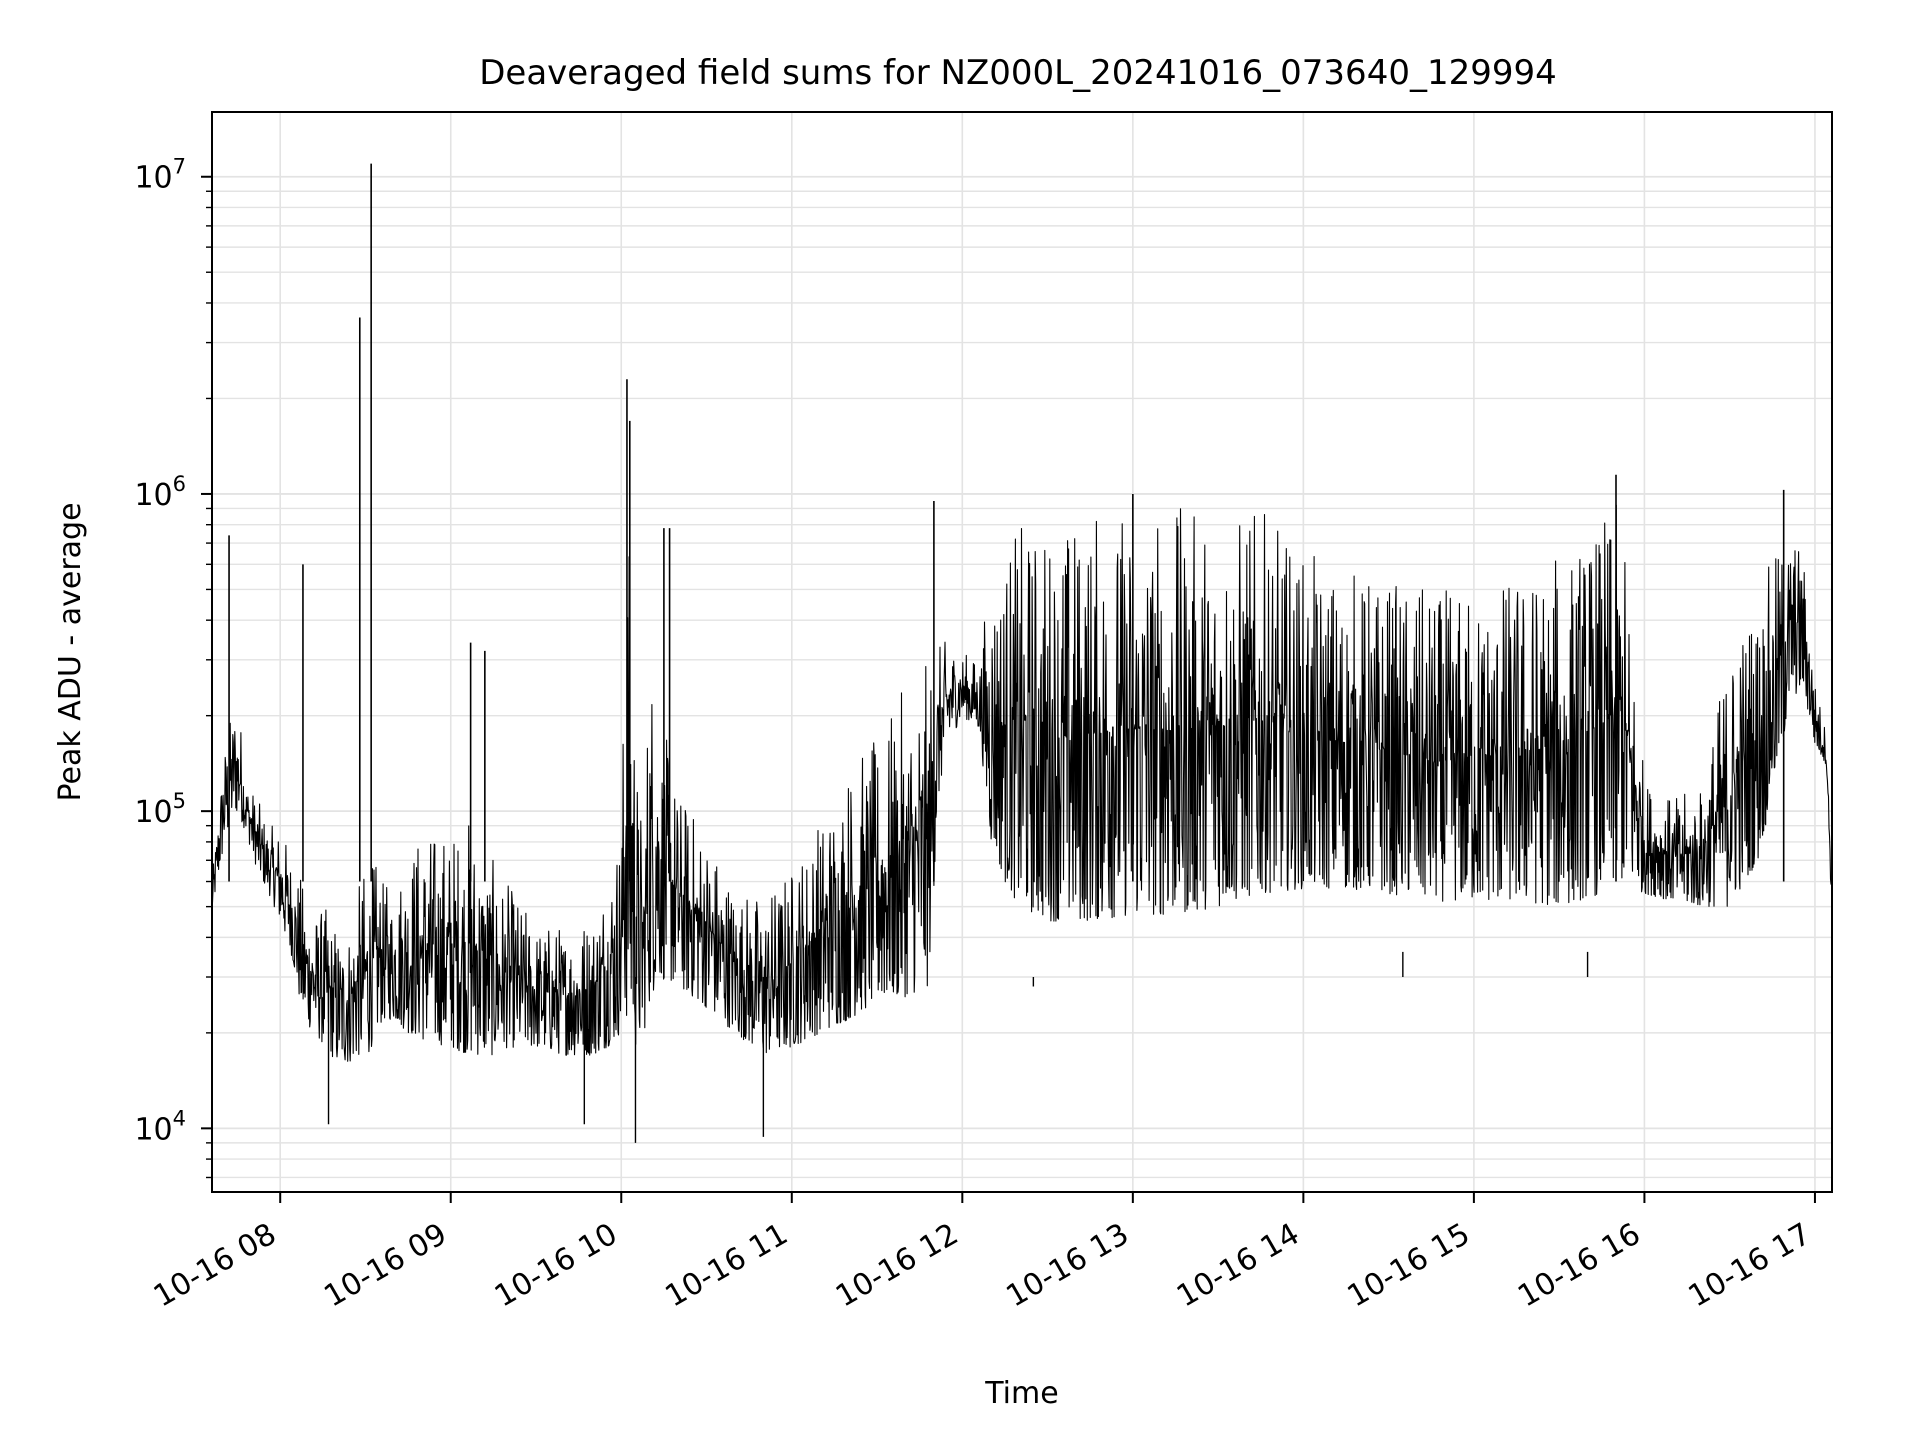  I want to click on y-tick-label: 10⁷, so click(160, 175).